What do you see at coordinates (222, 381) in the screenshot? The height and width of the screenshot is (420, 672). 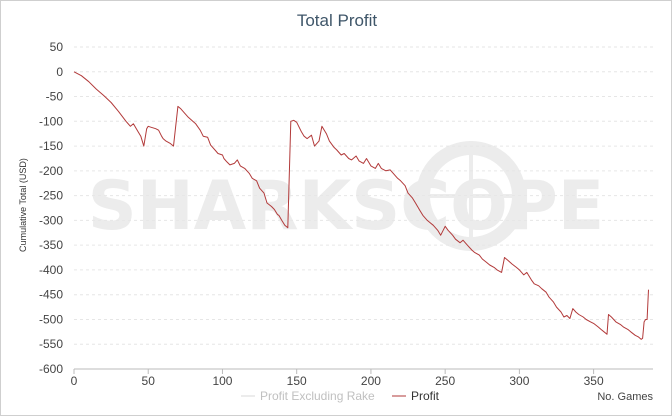 I see `x-tick-label: 100` at bounding box center [222, 381].